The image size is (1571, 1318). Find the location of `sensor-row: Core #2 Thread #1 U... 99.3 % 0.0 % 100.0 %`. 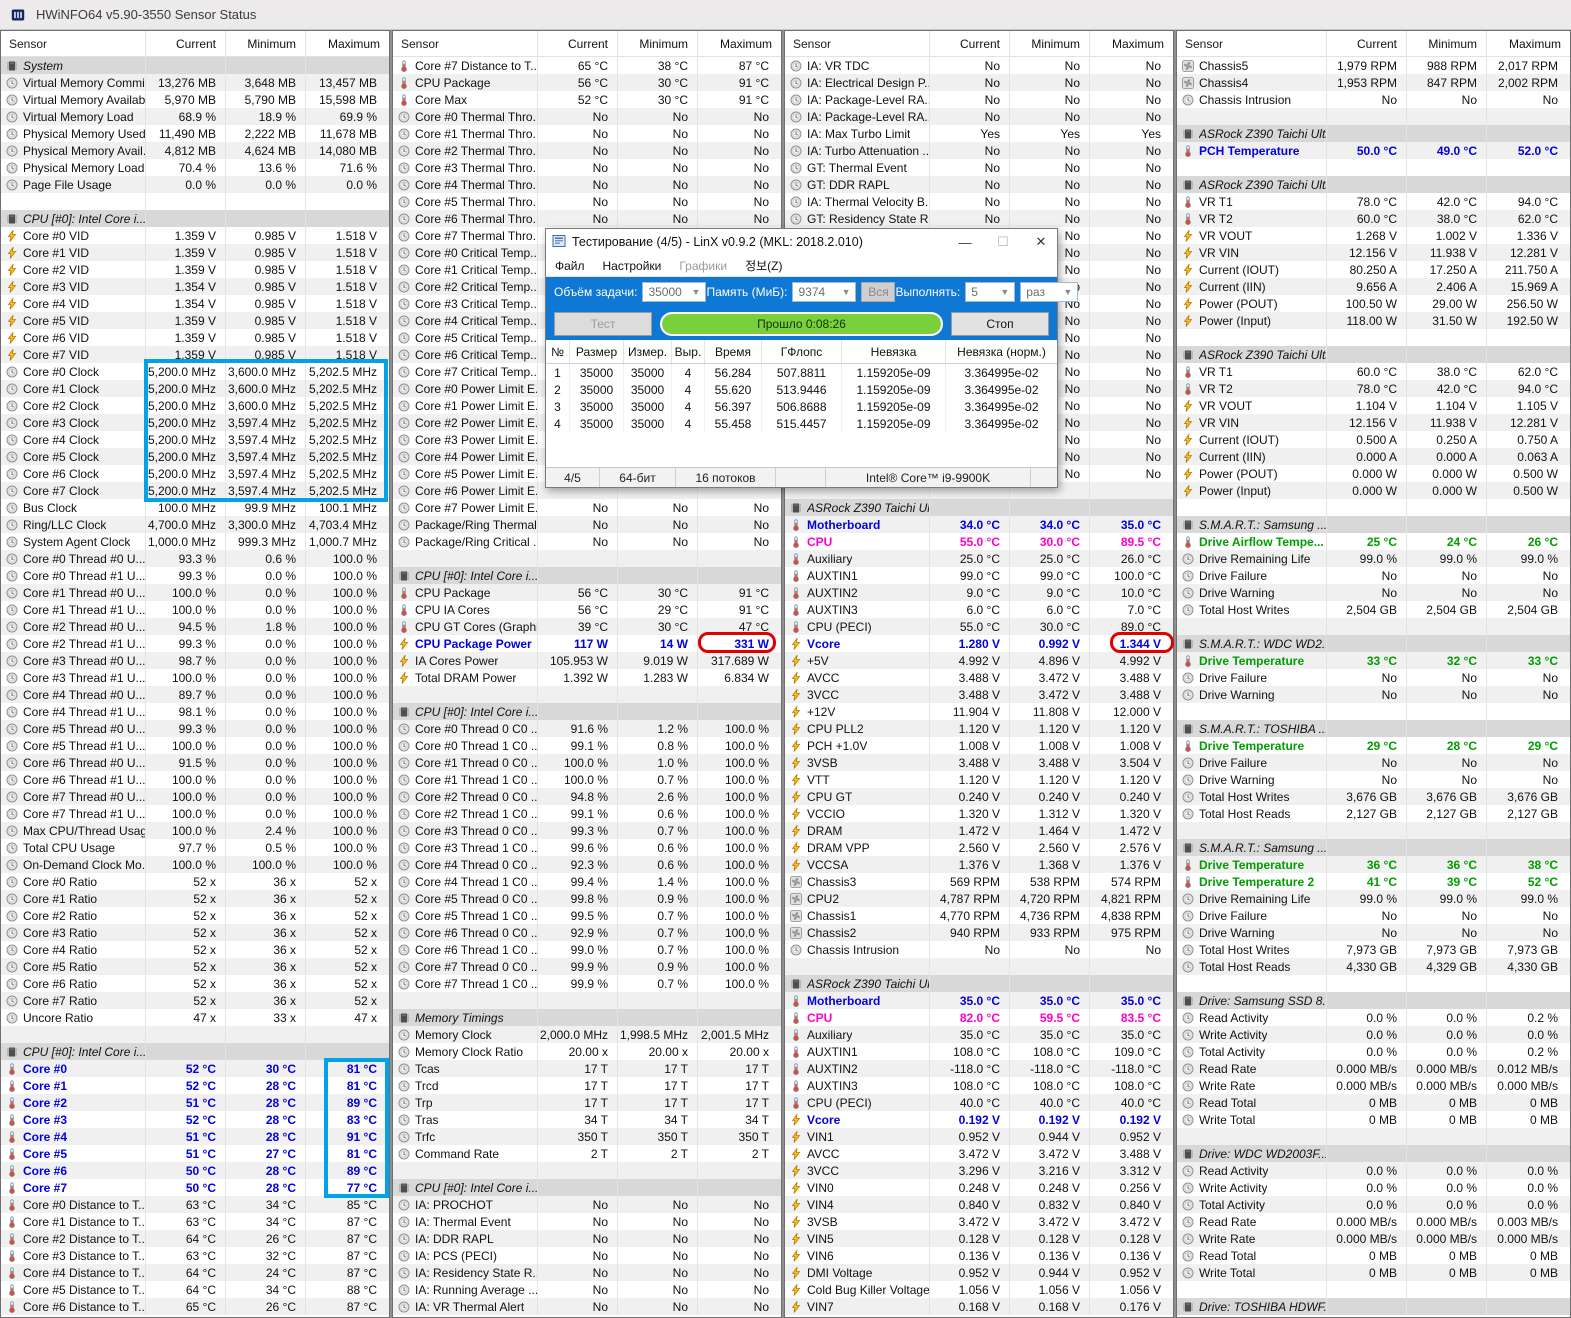

sensor-row: Core #2 Thread #1 U... 99.3 % 0.0 % 100.0 % is located at coordinates (195, 643).